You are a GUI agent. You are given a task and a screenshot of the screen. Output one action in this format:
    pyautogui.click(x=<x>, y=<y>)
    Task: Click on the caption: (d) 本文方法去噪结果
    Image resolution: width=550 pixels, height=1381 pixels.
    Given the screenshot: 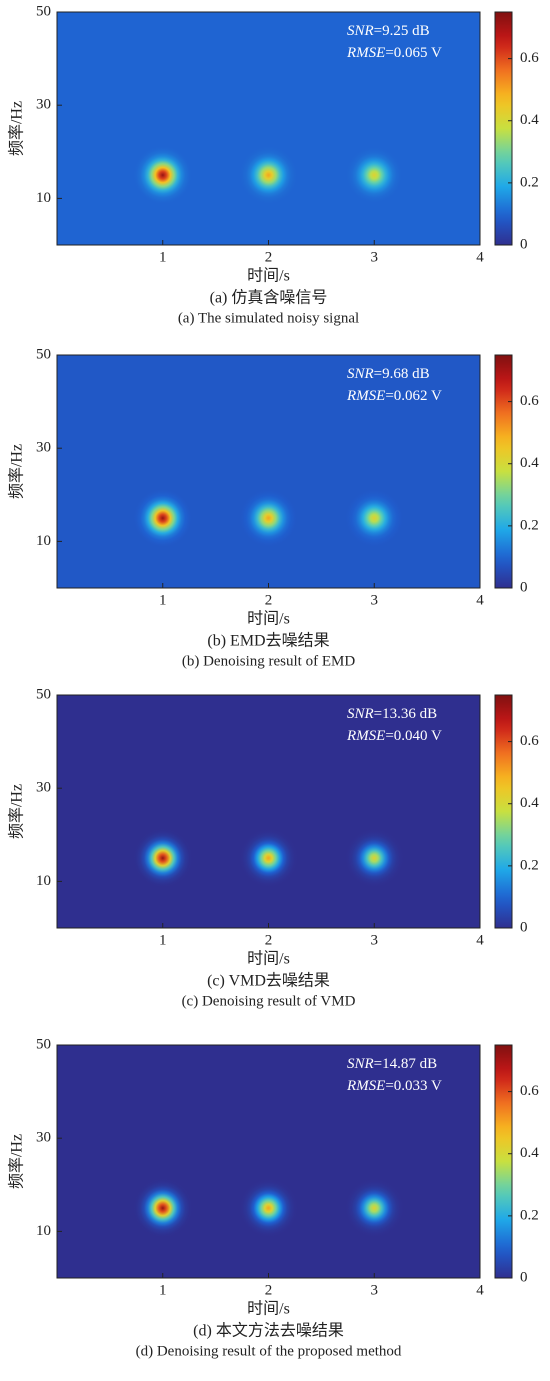 What is the action you would take?
    pyautogui.click(x=268, y=1331)
    